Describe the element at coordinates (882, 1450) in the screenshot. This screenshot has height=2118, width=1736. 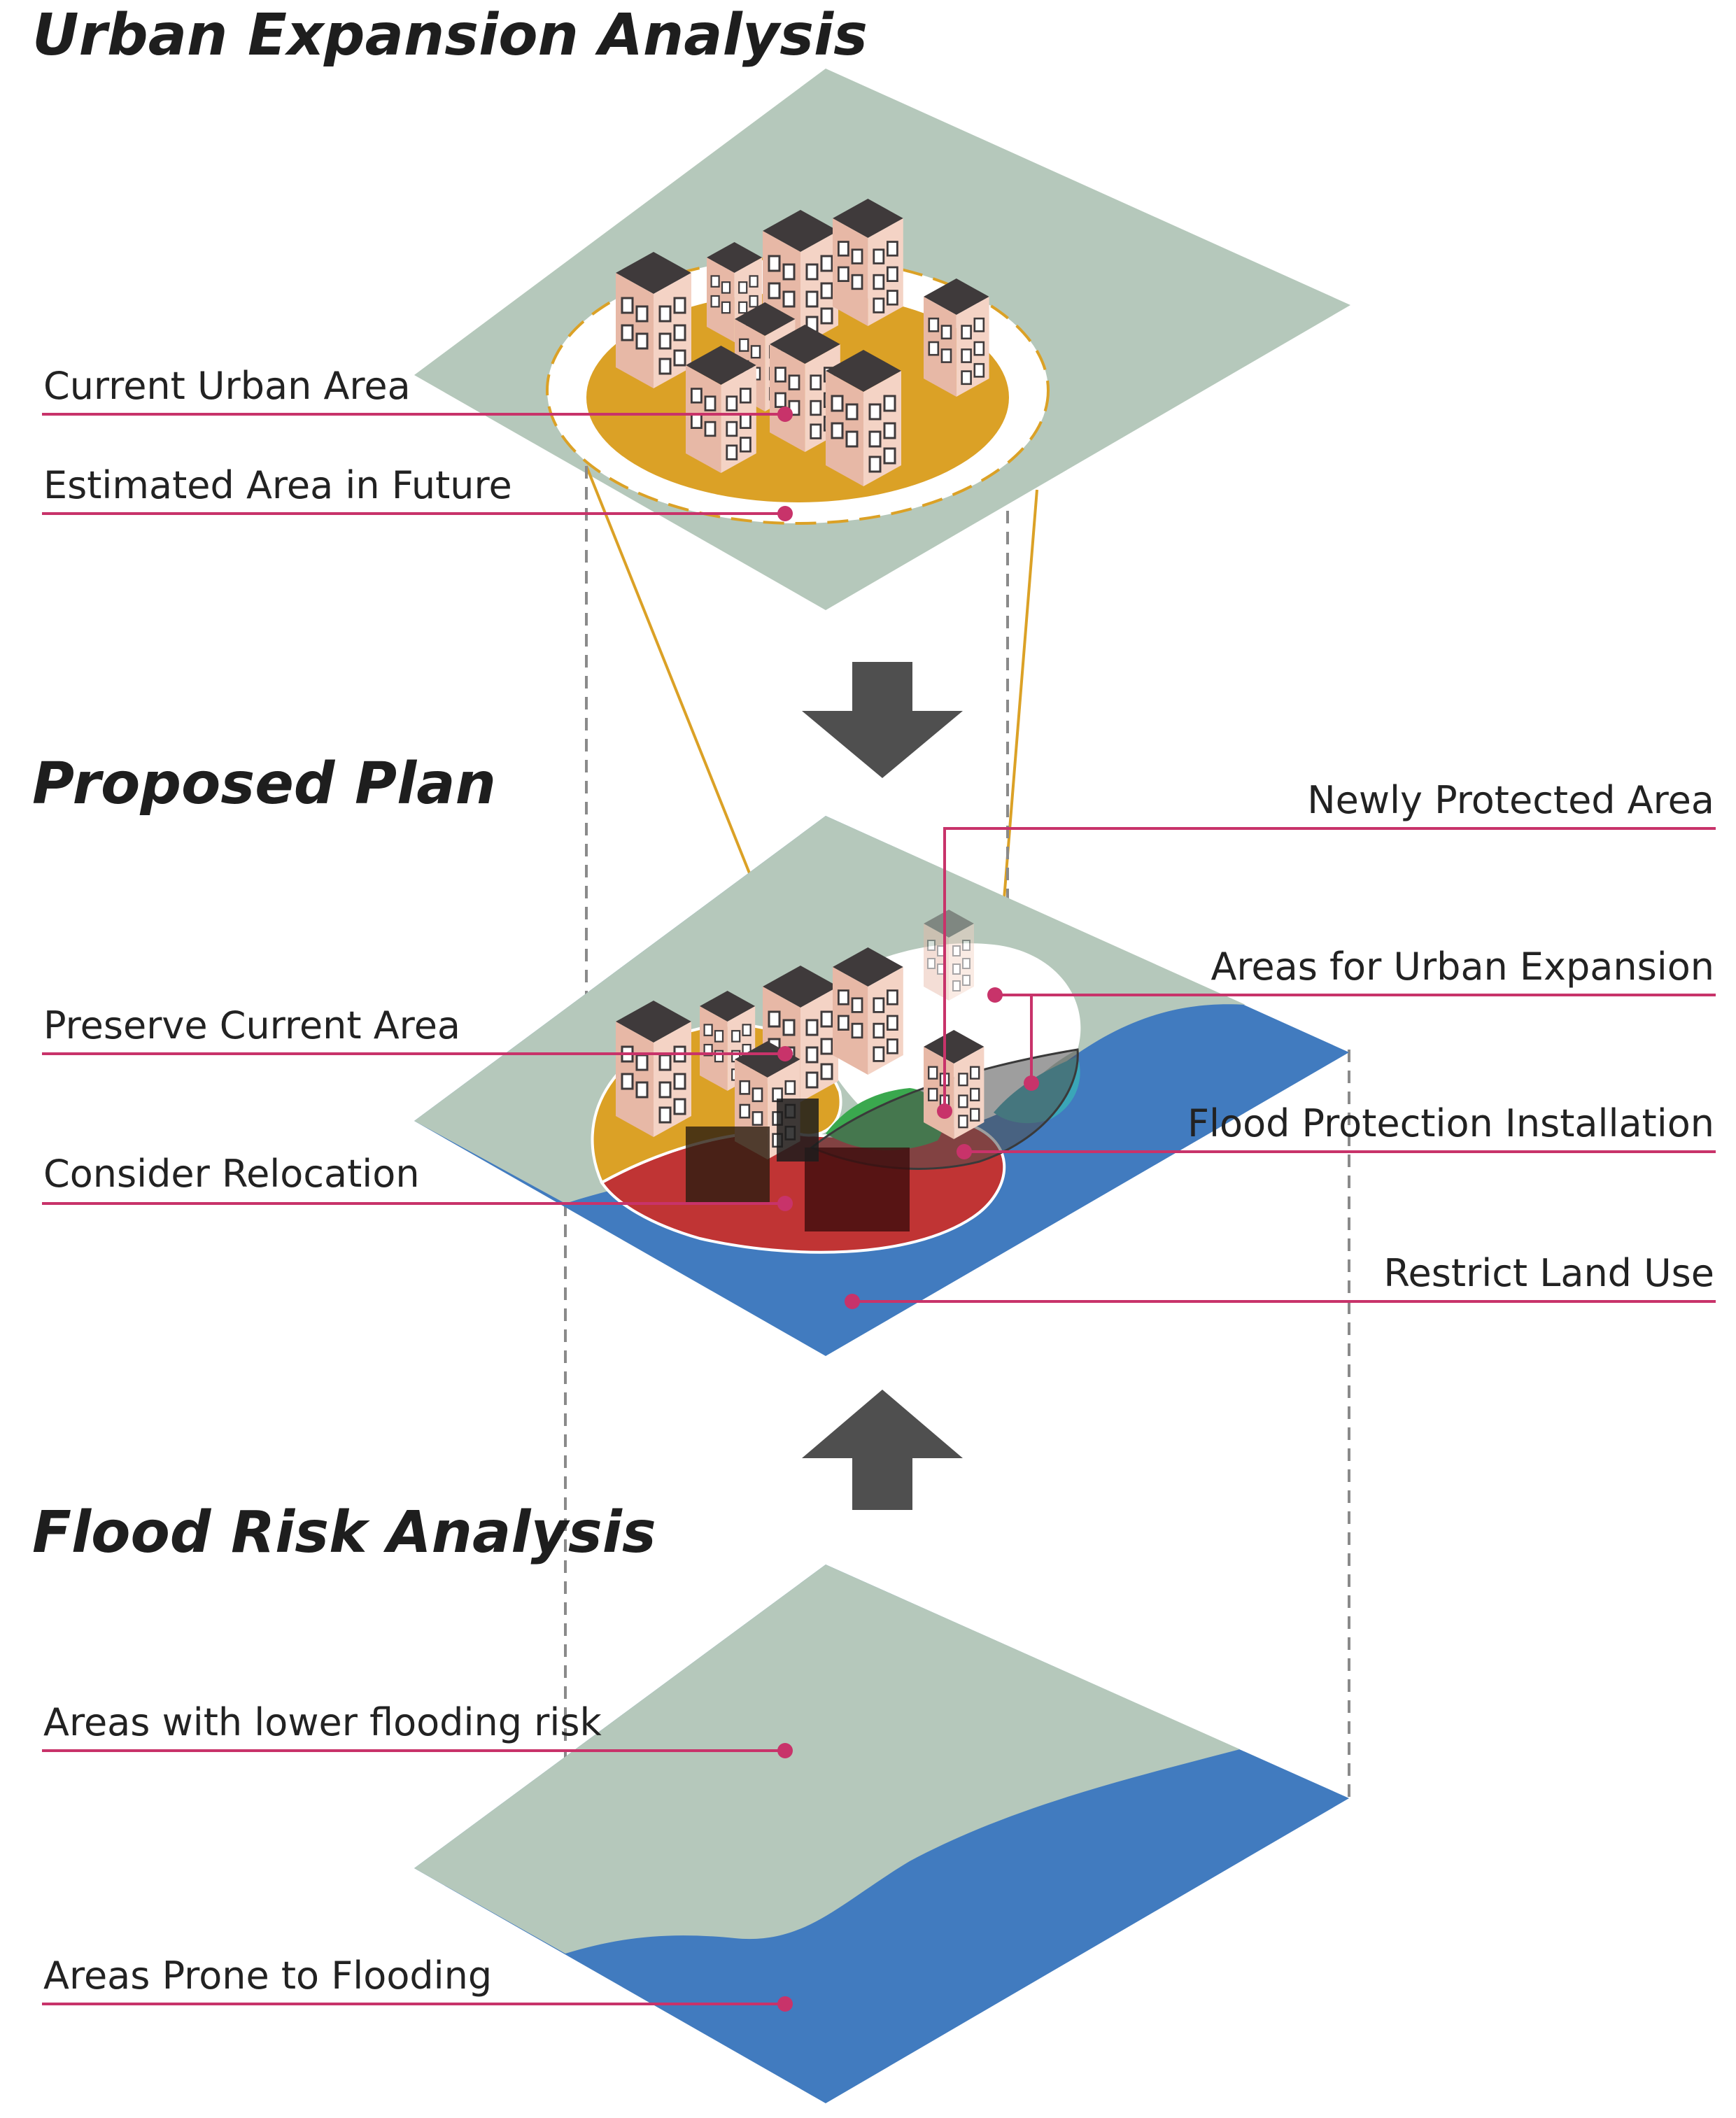
I see `up-arrow-icon` at that location.